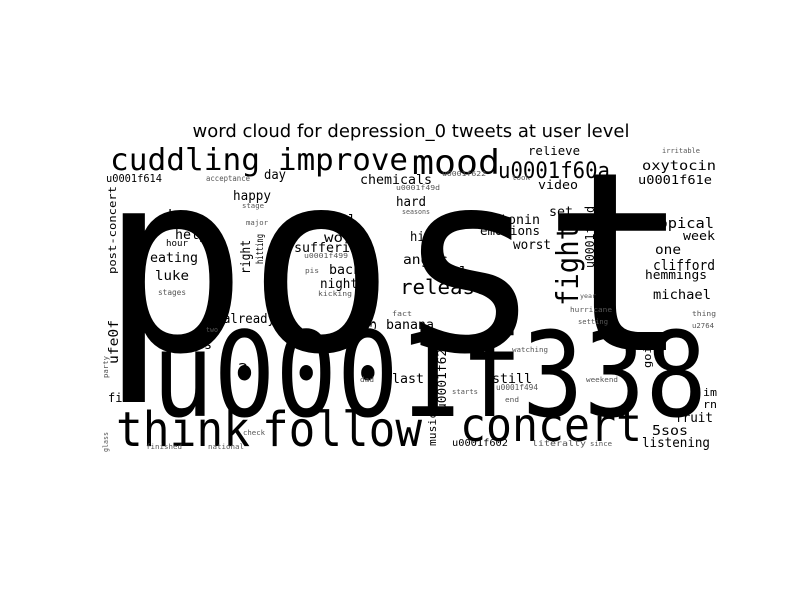  What do you see at coordinates (517, 387) in the screenshot?
I see `word-u0001f494: u0001f494` at bounding box center [517, 387].